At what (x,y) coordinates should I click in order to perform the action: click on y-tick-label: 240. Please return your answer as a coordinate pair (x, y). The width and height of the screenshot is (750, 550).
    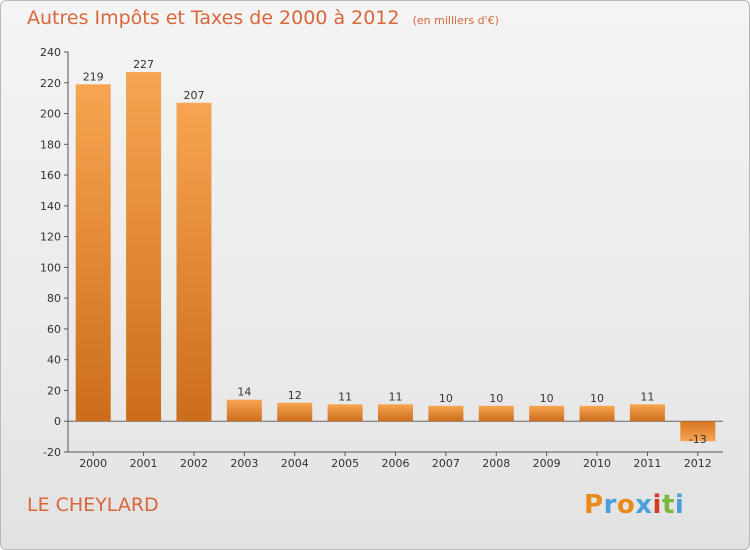
    Looking at the image, I should click on (50, 52).